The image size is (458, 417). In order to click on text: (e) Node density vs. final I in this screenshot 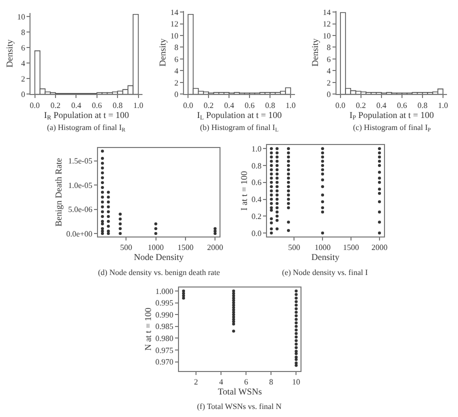, I will do `click(325, 272)`.